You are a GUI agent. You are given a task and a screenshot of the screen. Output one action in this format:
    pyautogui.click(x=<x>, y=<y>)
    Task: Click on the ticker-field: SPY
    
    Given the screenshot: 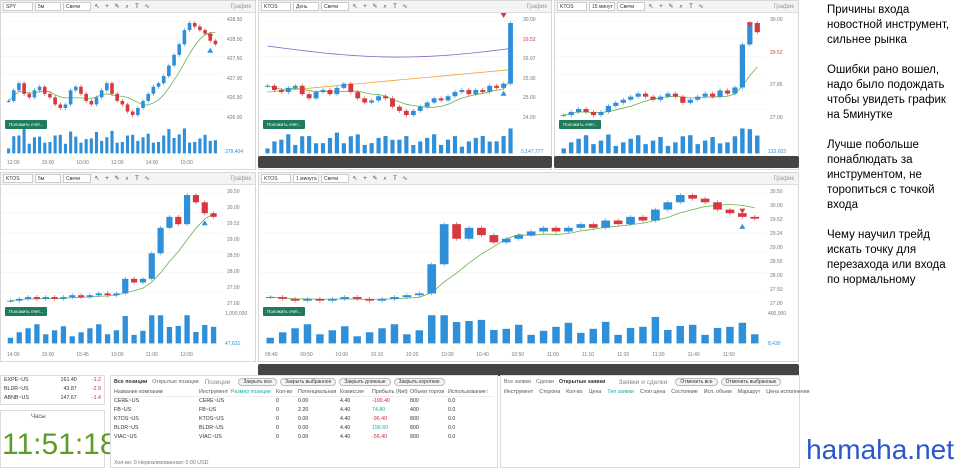 What is the action you would take?
    pyautogui.click(x=18, y=6)
    